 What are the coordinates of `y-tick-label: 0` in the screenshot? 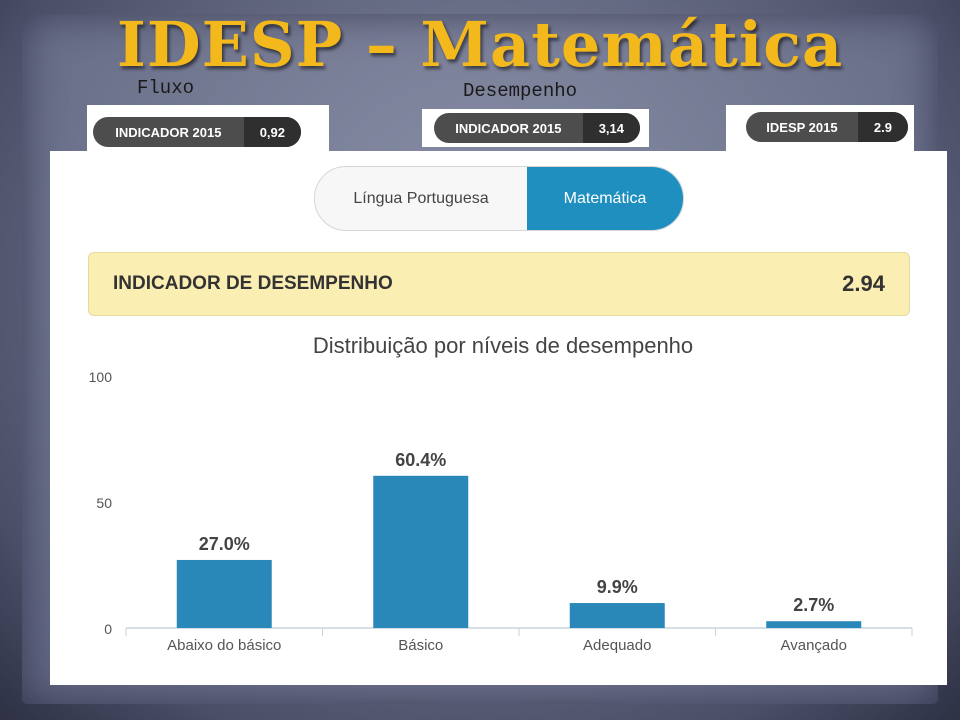 It's located at (108, 629).